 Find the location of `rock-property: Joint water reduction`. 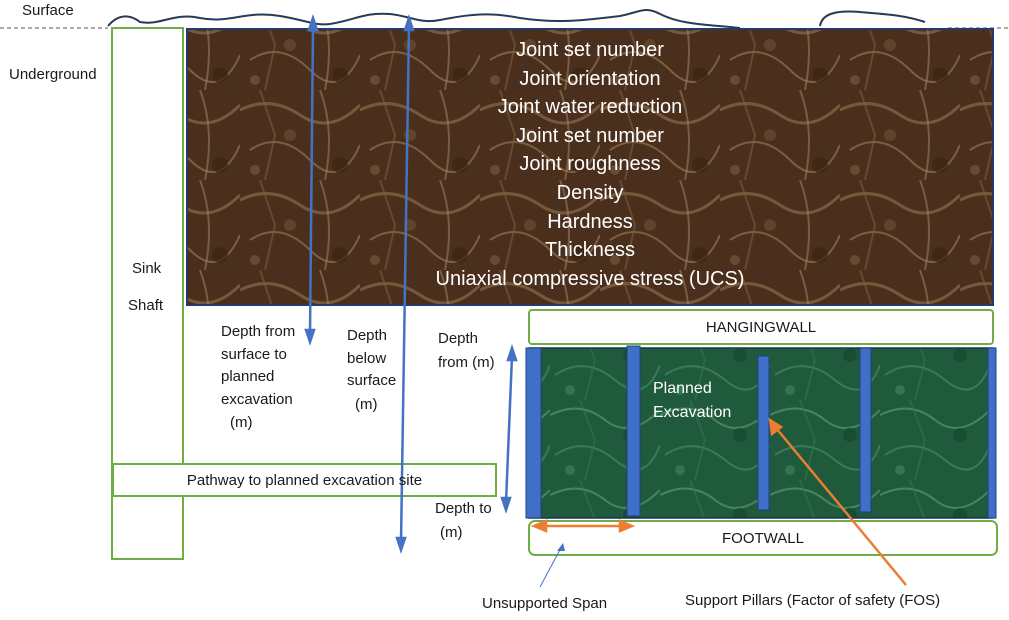

rock-property: Joint water reduction is located at coordinates (590, 107).